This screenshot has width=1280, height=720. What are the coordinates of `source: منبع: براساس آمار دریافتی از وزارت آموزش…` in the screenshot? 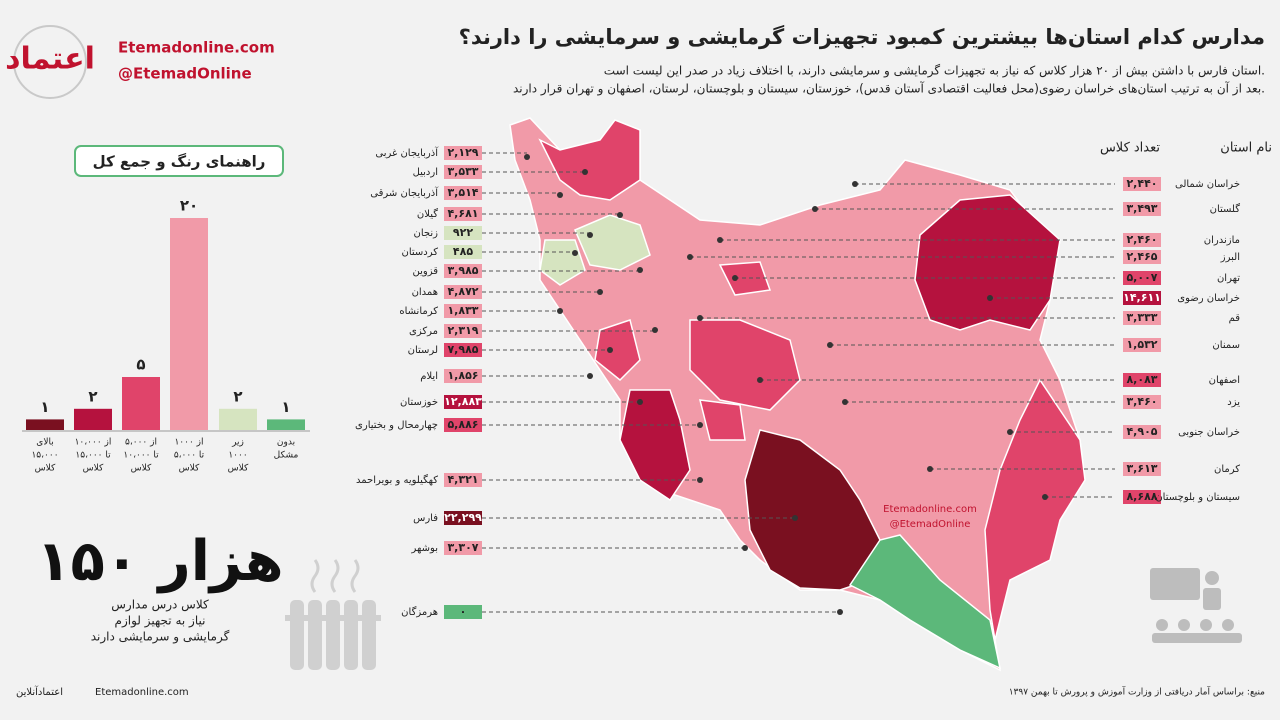 It's located at (1137, 692).